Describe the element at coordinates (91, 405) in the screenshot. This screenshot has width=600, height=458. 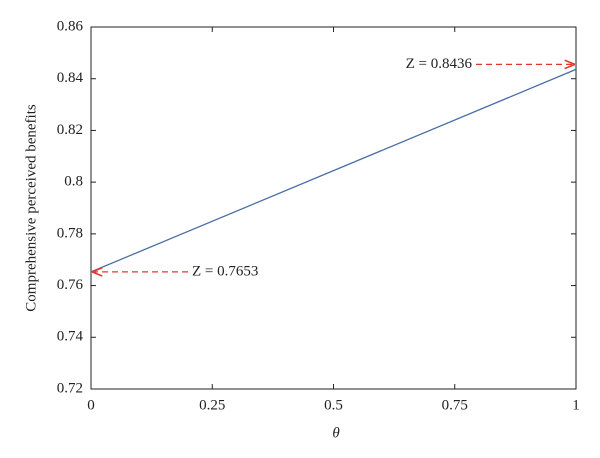
I see `x-tick-label: 0` at that location.